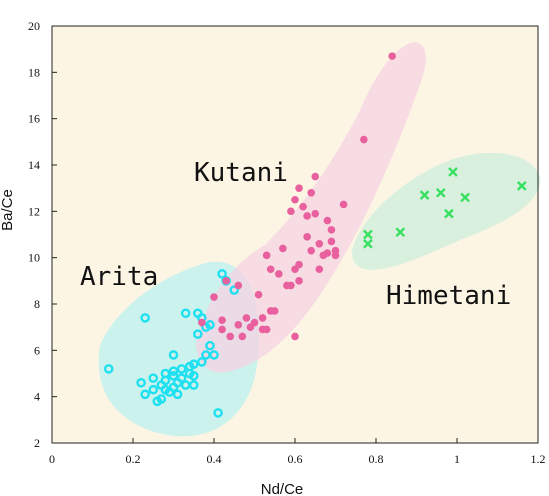 The image size is (549, 496). What do you see at coordinates (133, 459) in the screenshot?
I see `x-tick-label: 0.2` at bounding box center [133, 459].